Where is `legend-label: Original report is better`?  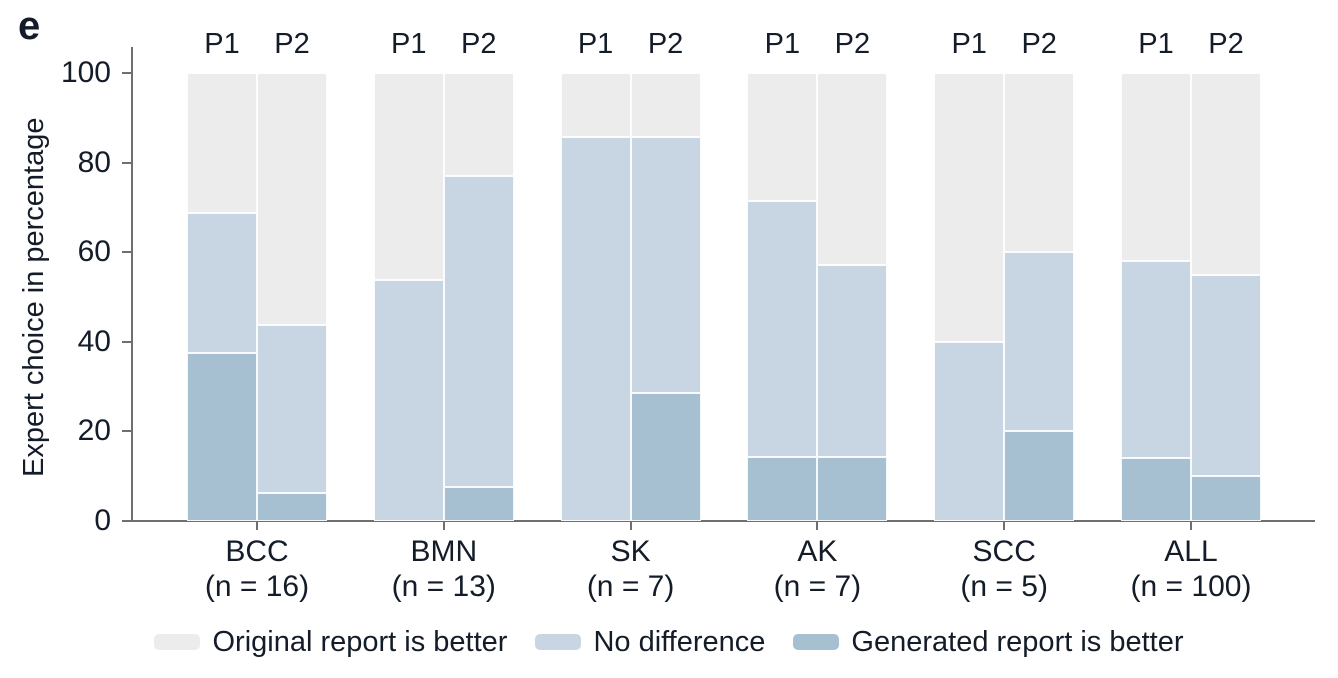 legend-label: Original report is better is located at coordinates (360, 642).